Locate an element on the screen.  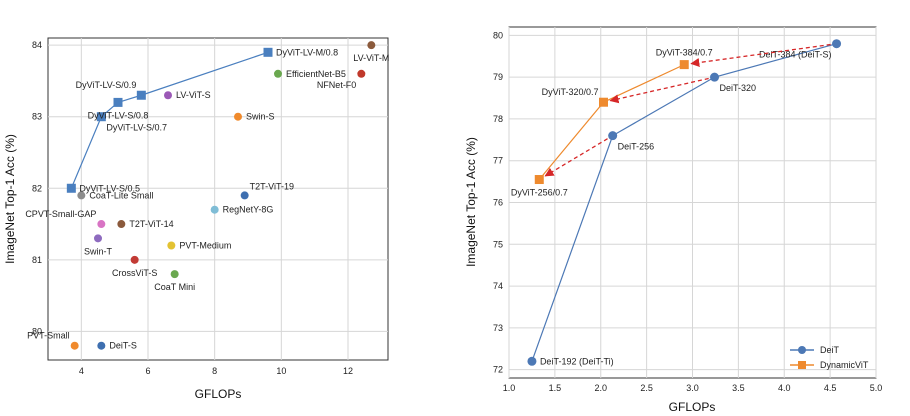
model-point-label: PVT-Medium is located at coordinates (205, 246).